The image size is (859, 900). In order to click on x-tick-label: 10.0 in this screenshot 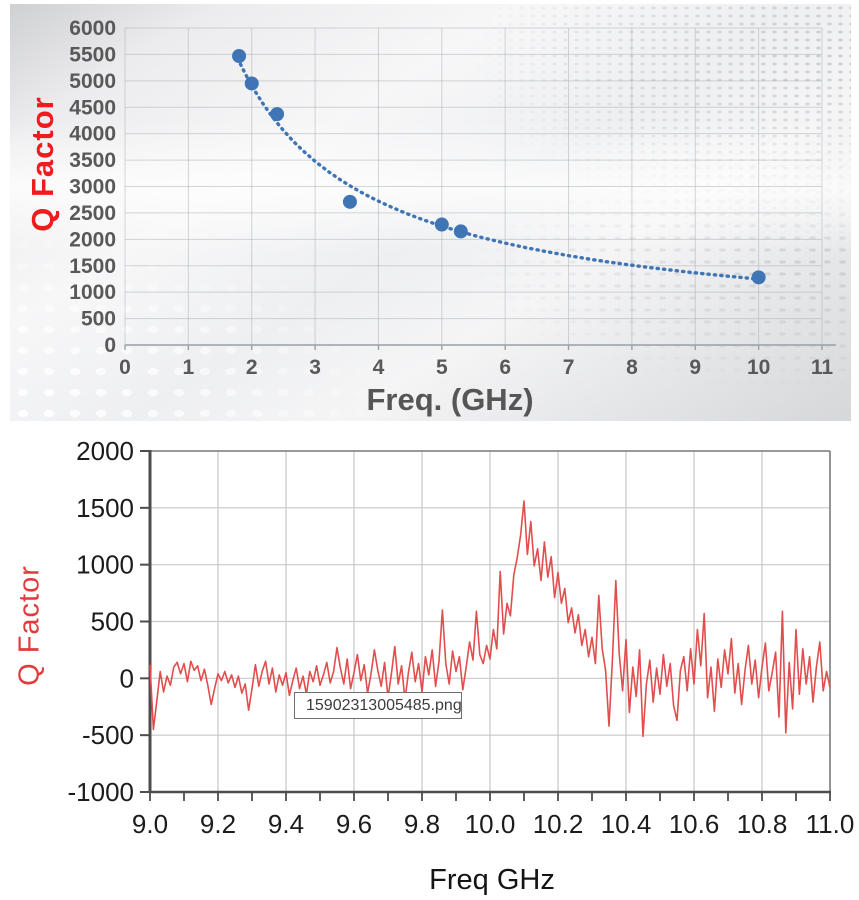, I will do `click(490, 824)`.